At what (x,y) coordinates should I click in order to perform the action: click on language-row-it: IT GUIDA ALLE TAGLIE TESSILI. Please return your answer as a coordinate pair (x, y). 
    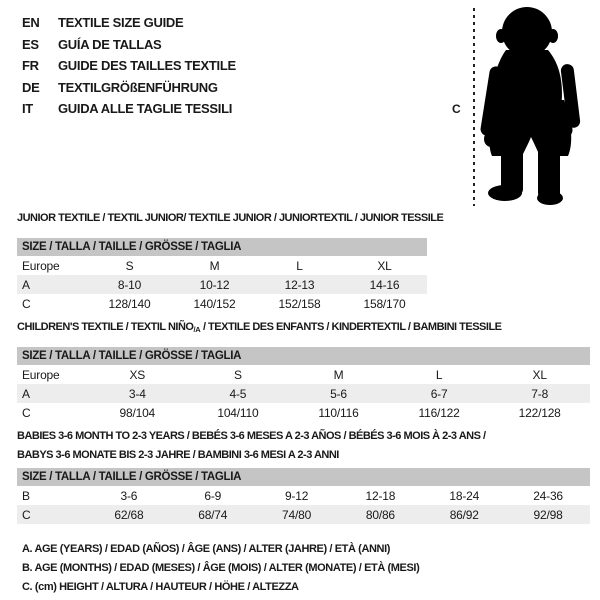
    Looking at the image, I should click on (129, 109).